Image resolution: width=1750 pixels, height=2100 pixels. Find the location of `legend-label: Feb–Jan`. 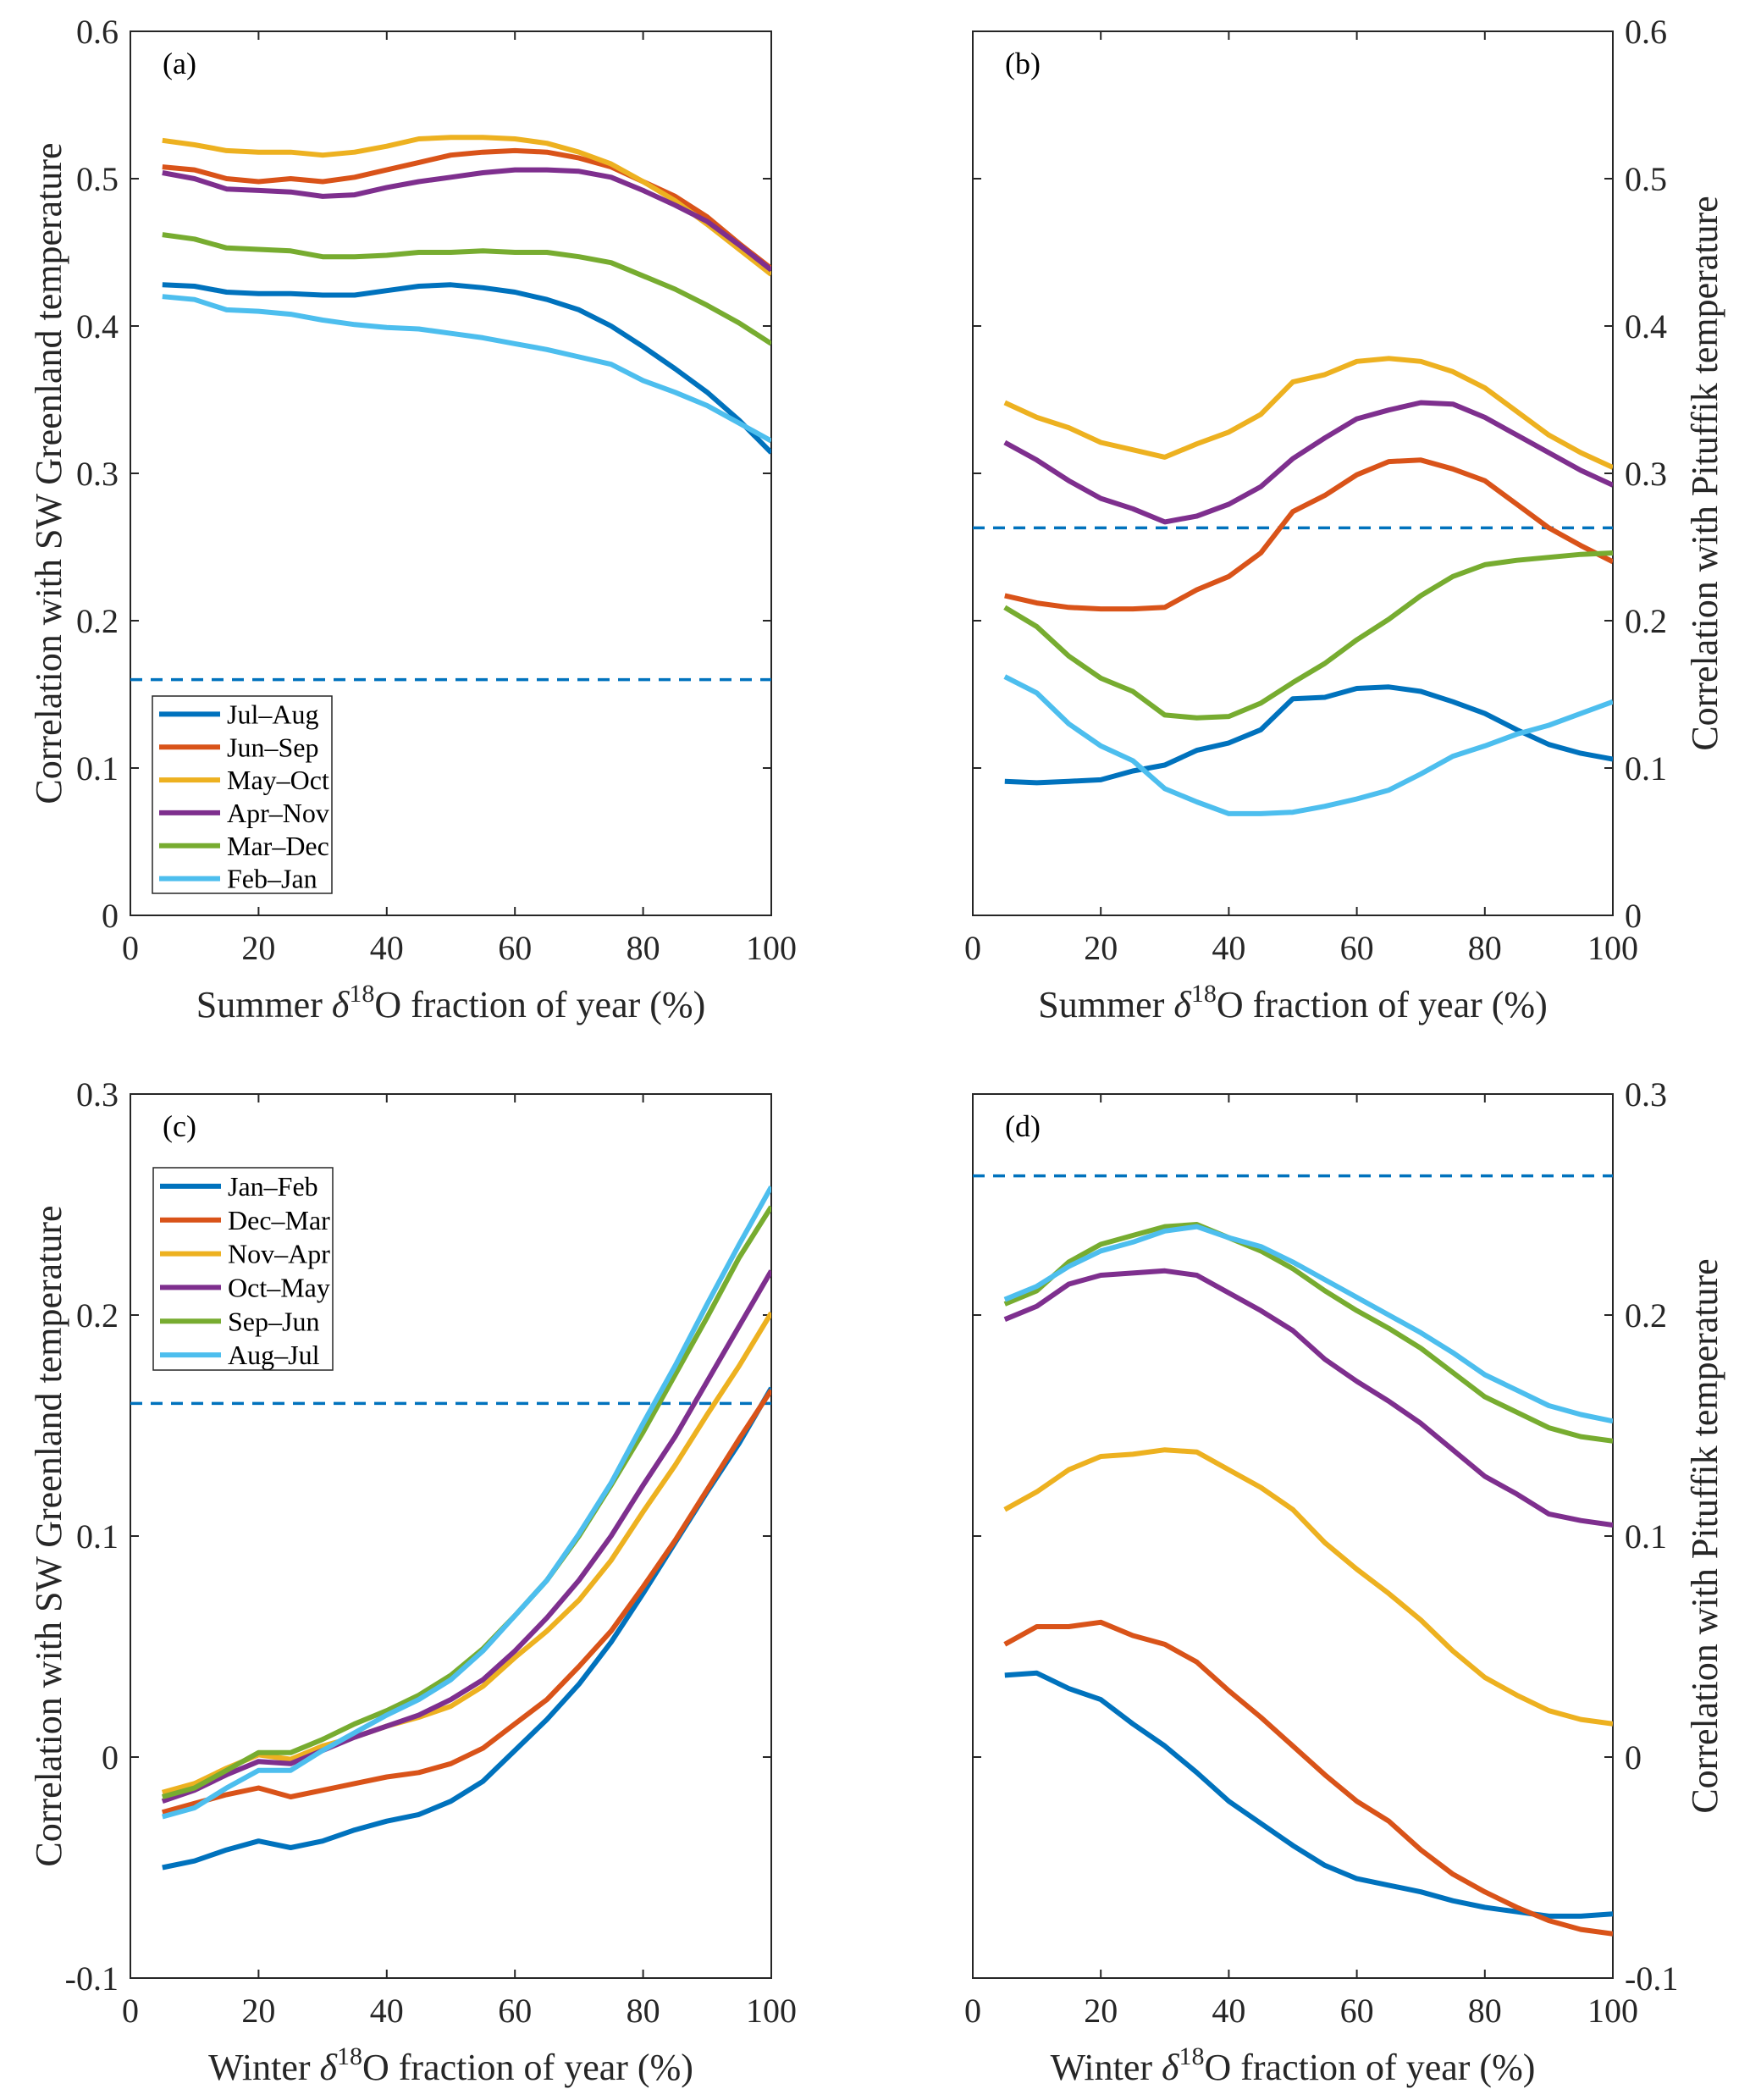

legend-label: Feb–Jan is located at coordinates (272, 879).